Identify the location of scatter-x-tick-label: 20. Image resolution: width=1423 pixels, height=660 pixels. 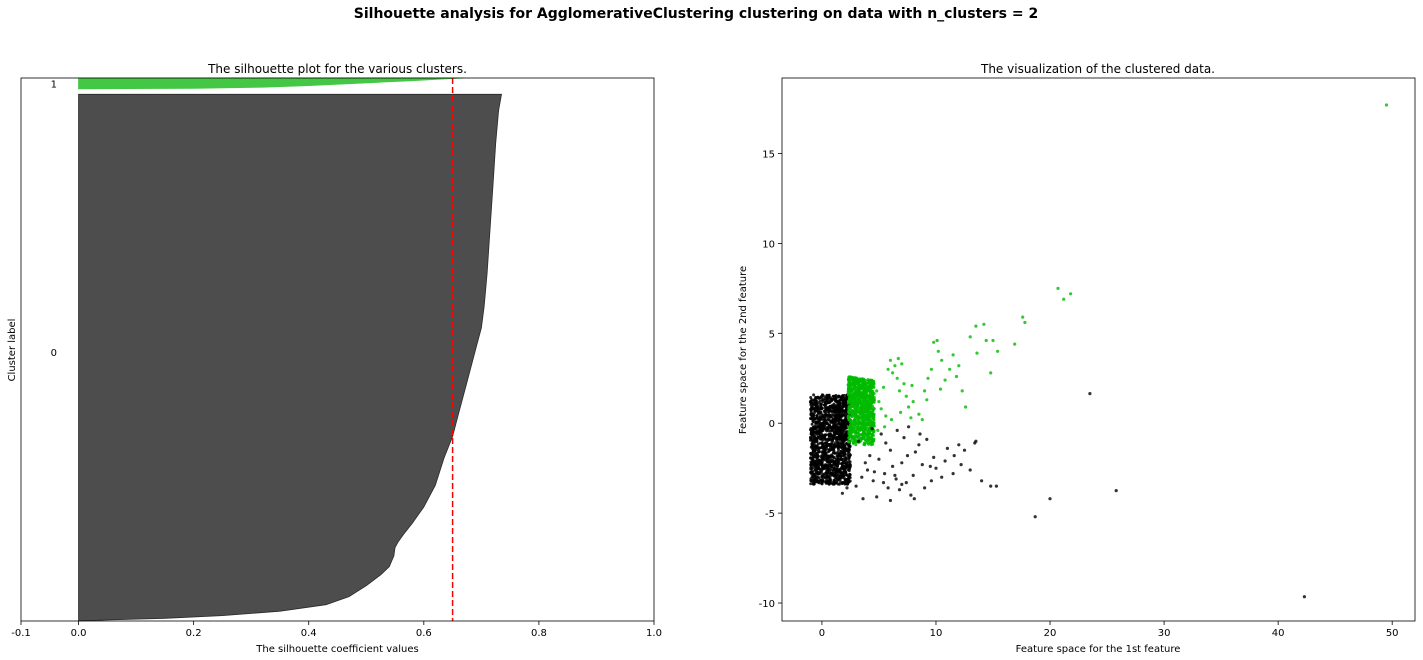
(1050, 633).